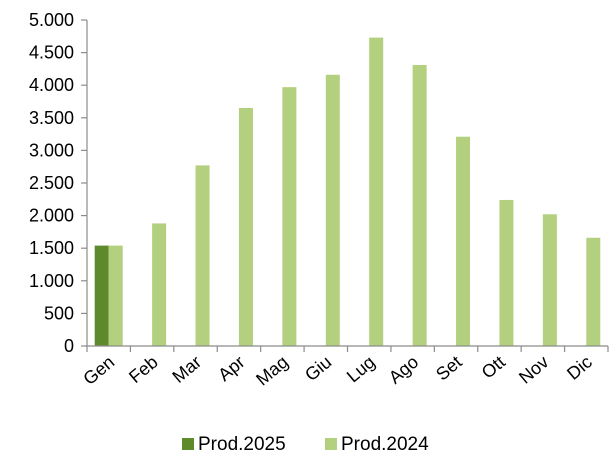 The height and width of the screenshot is (464, 610). I want to click on legend: Prod.2025 Prod.2024, so click(305, 444).